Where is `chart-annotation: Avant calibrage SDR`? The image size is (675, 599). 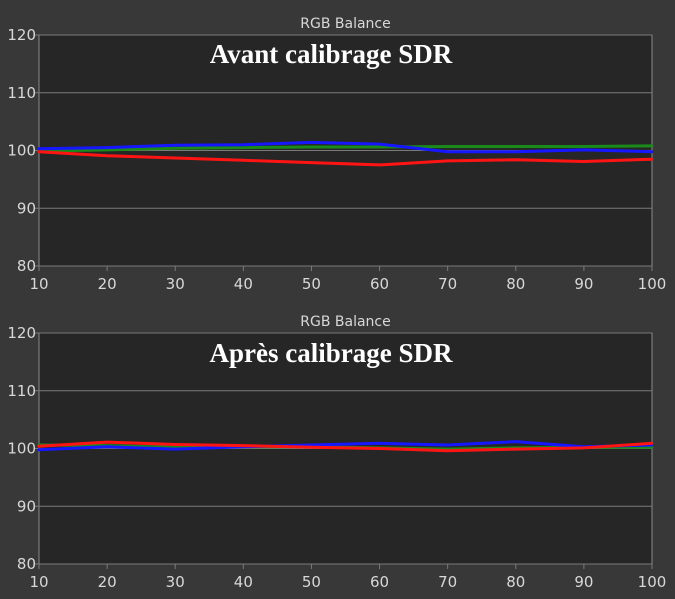
chart-annotation: Avant calibrage SDR is located at coordinates (331, 54).